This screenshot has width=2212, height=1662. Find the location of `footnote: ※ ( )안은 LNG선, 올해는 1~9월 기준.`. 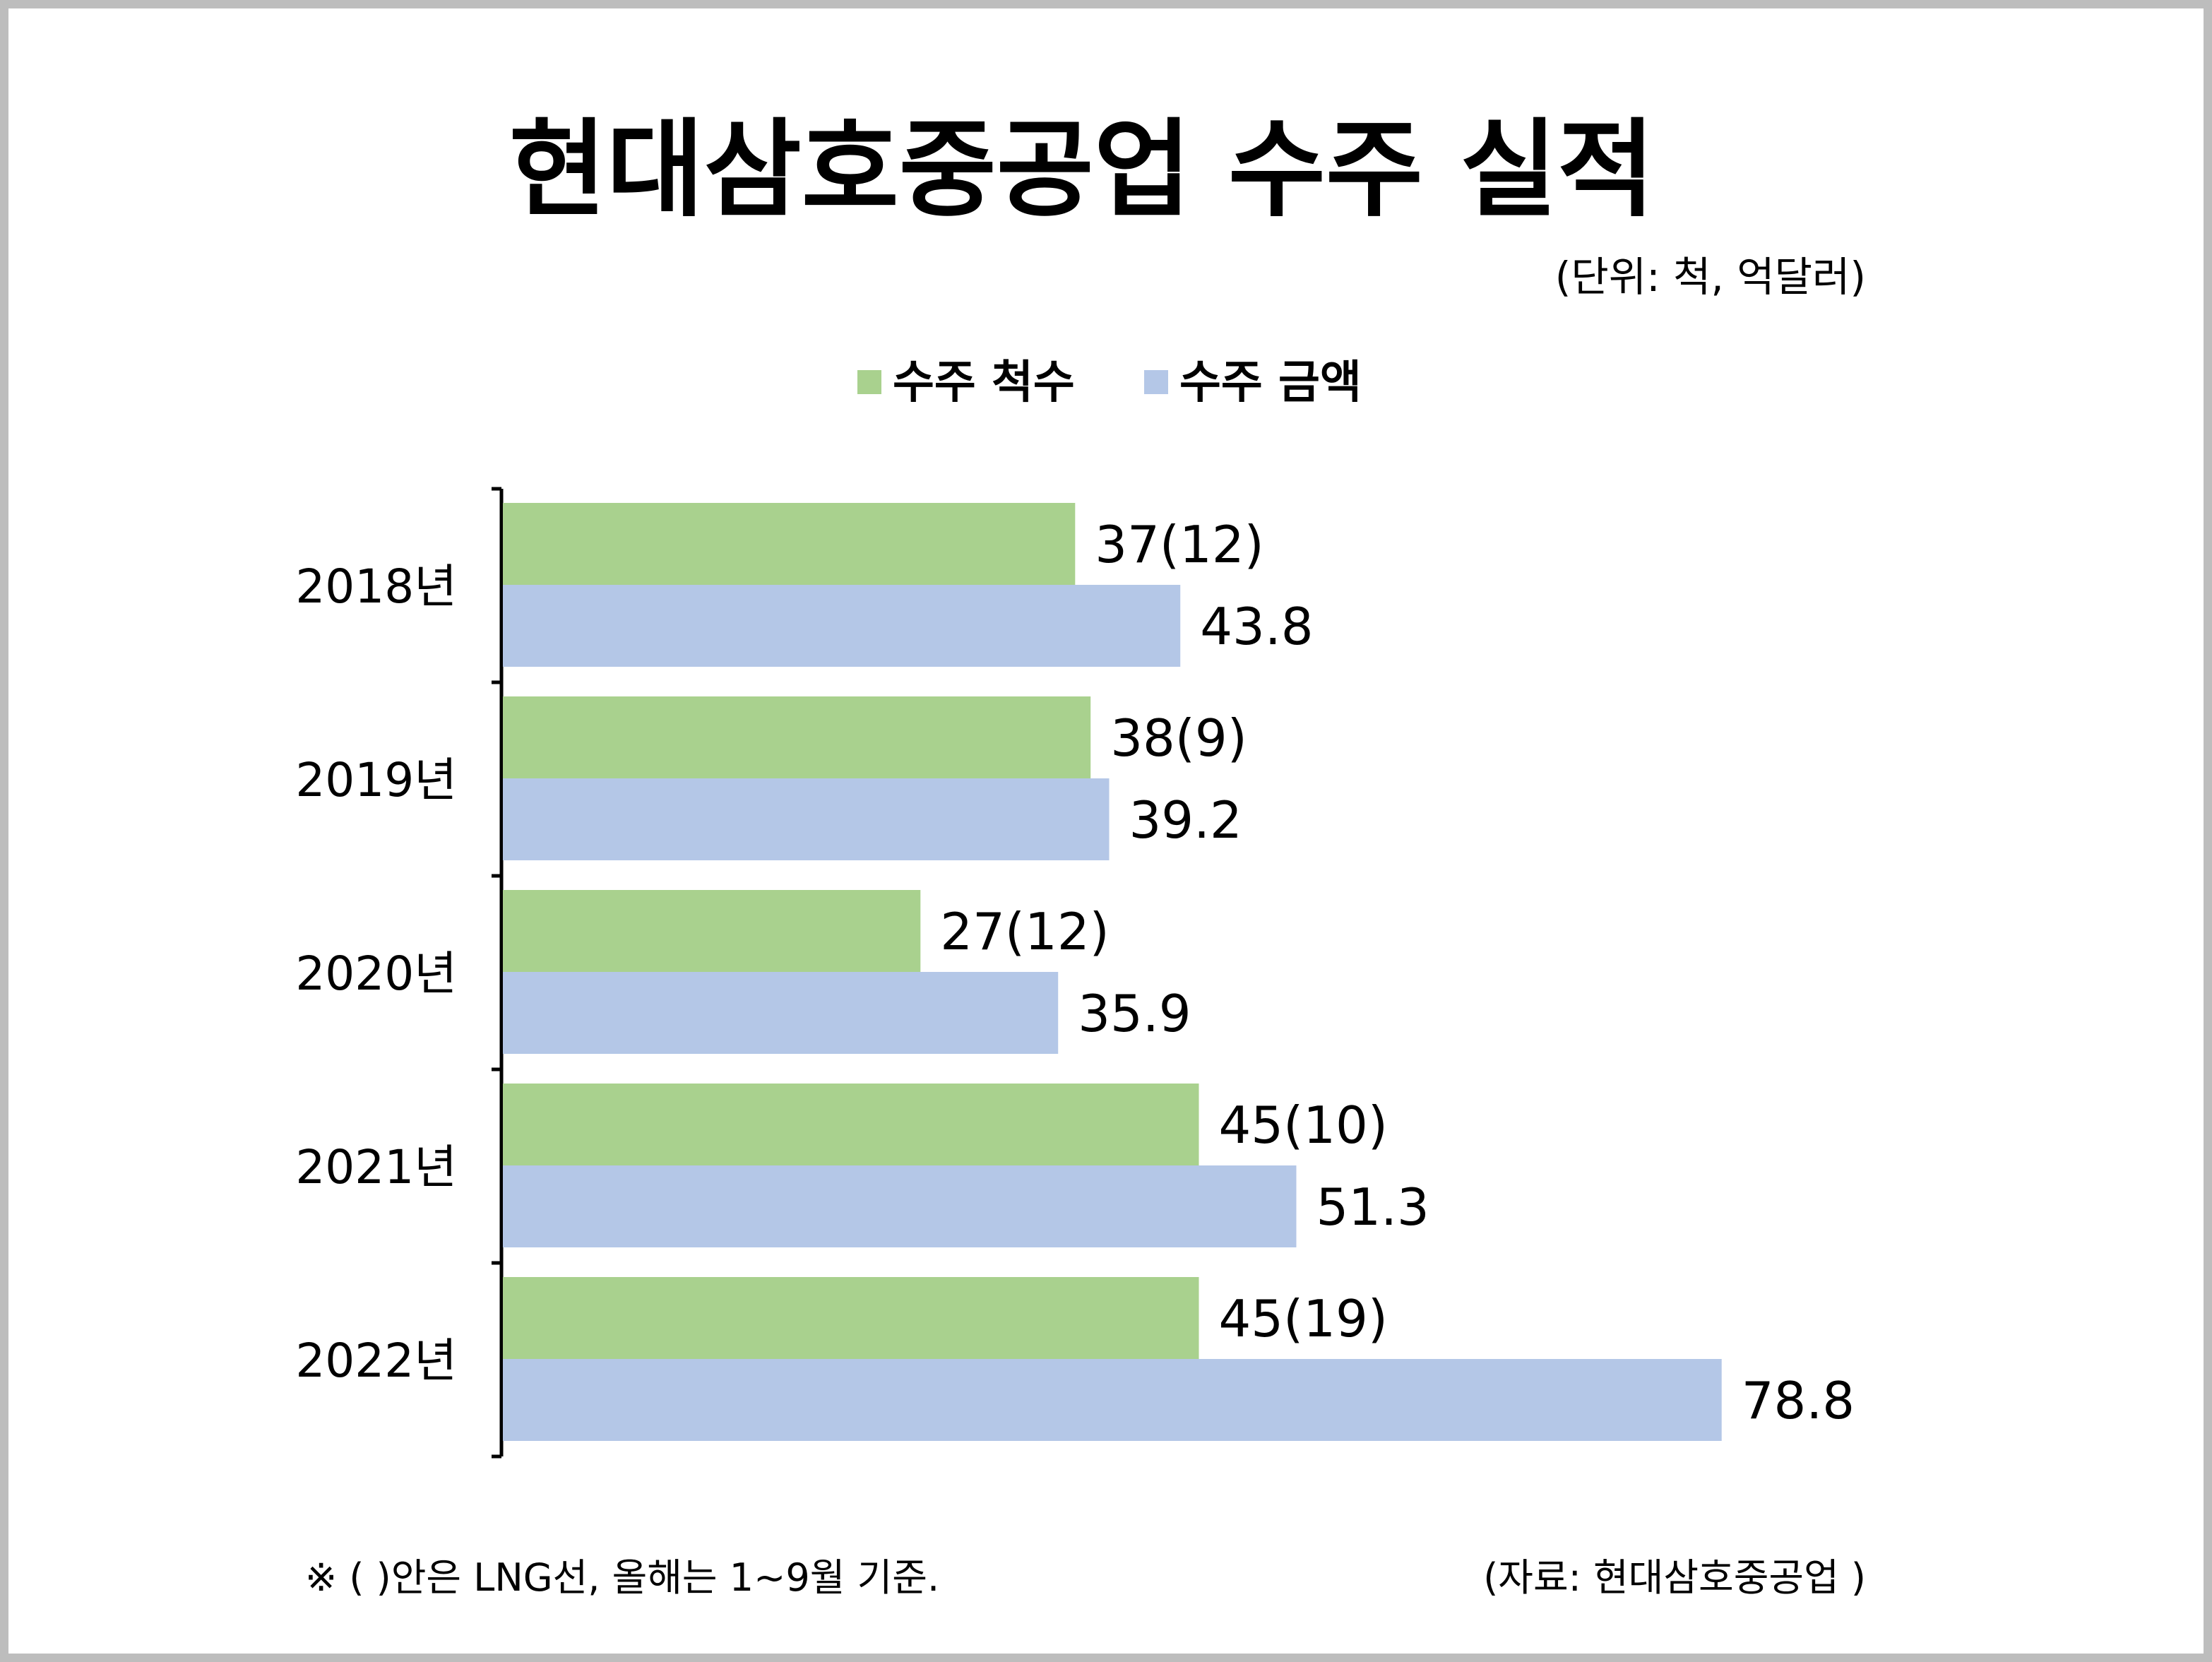

footnote: ※ ( )안은 LNG선, 올해는 1~9월 기준. is located at coordinates (622, 1578).